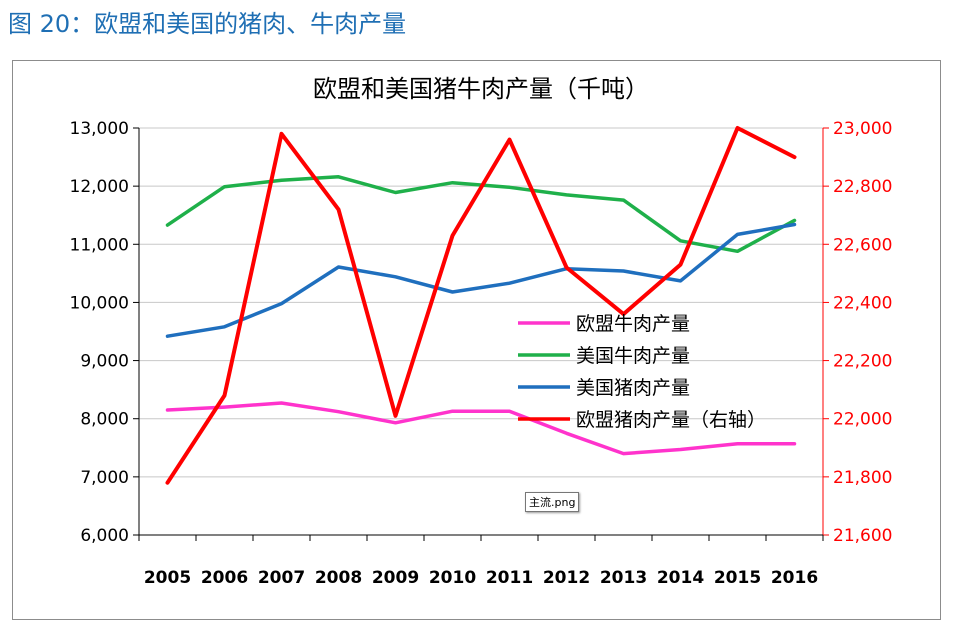 The height and width of the screenshot is (628, 953). I want to click on y-right-tick-label: 22,400, so click(862, 303).